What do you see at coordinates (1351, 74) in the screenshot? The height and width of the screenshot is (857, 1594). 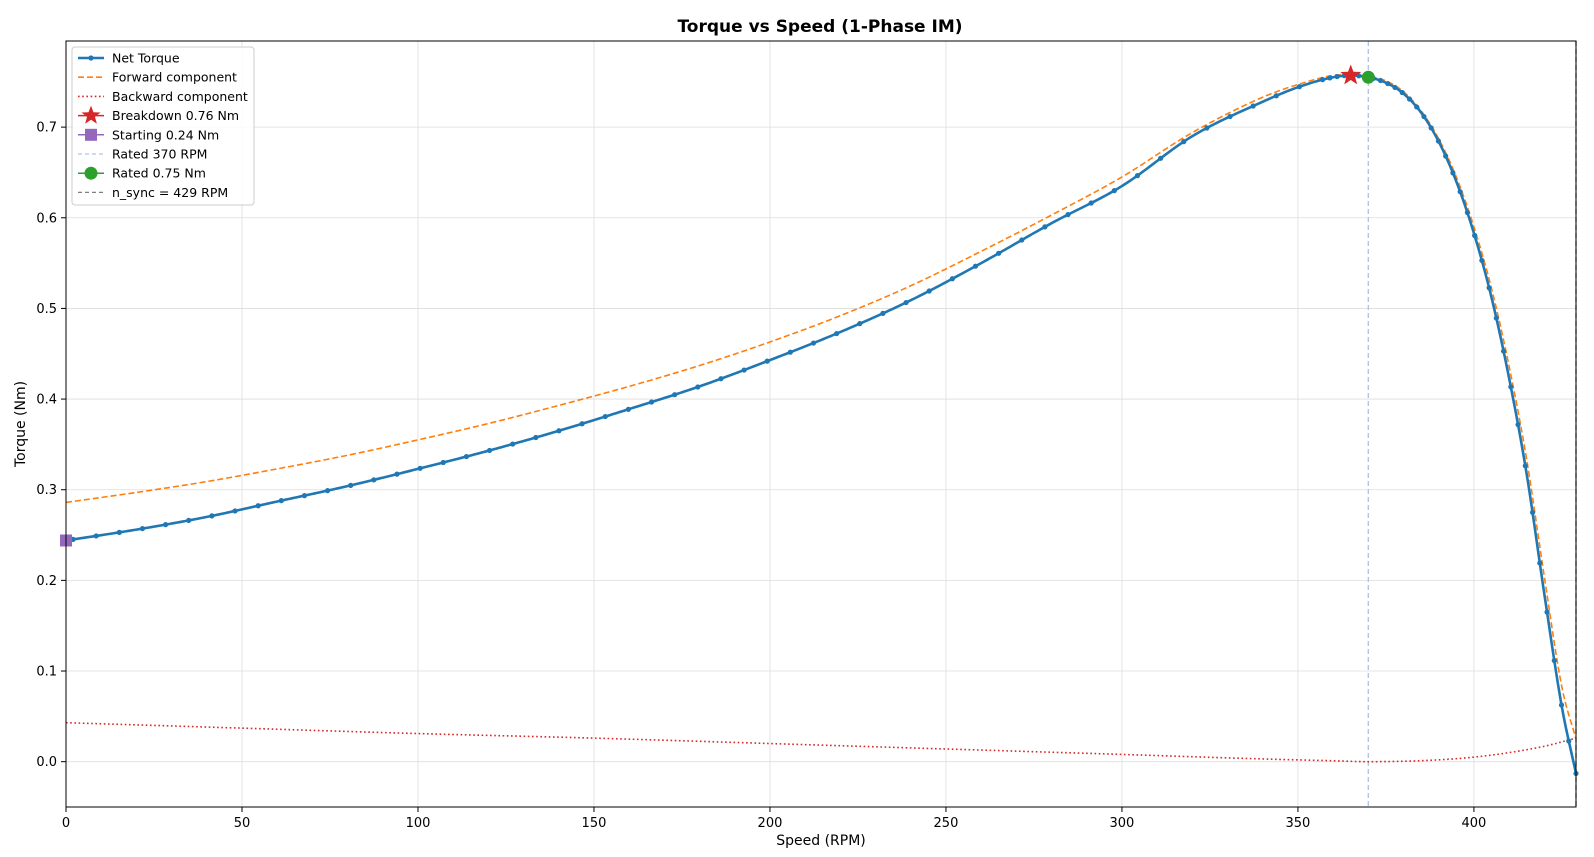 I see `breakdown-torque-marker` at bounding box center [1351, 74].